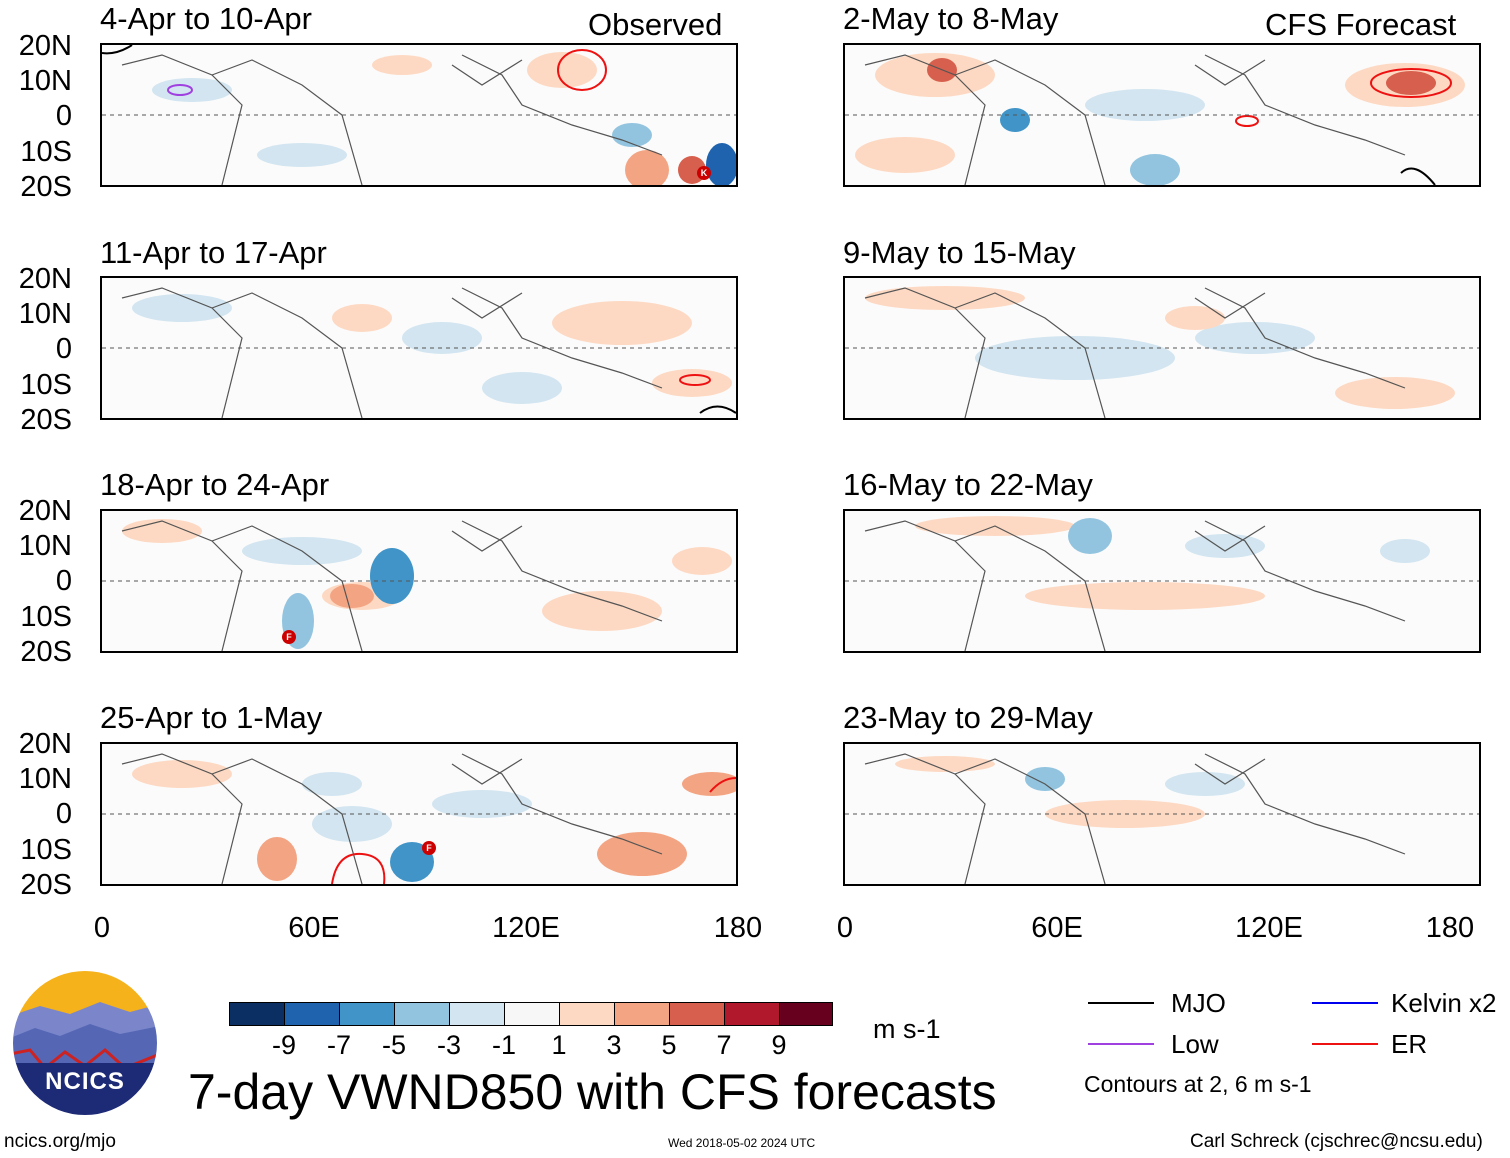 This screenshot has height=1158, width=1510. I want to click on legend-label-er: ER, so click(1409, 1044).